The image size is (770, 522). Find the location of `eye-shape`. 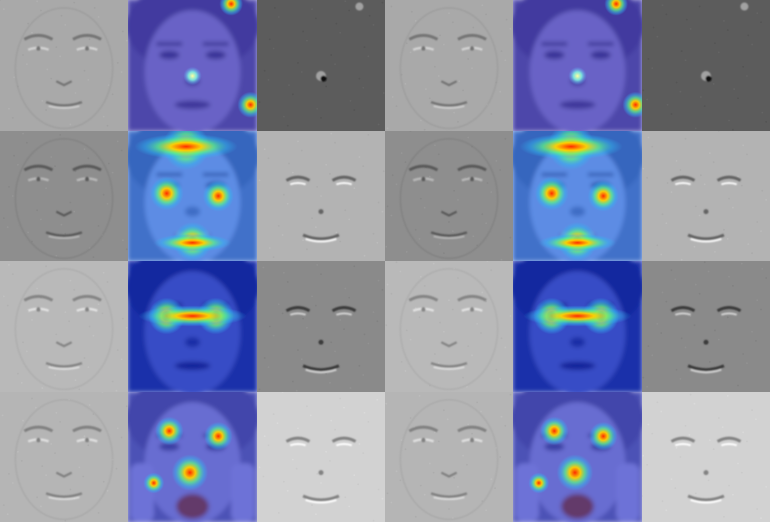

eye-shape is located at coordinates (601, 55).